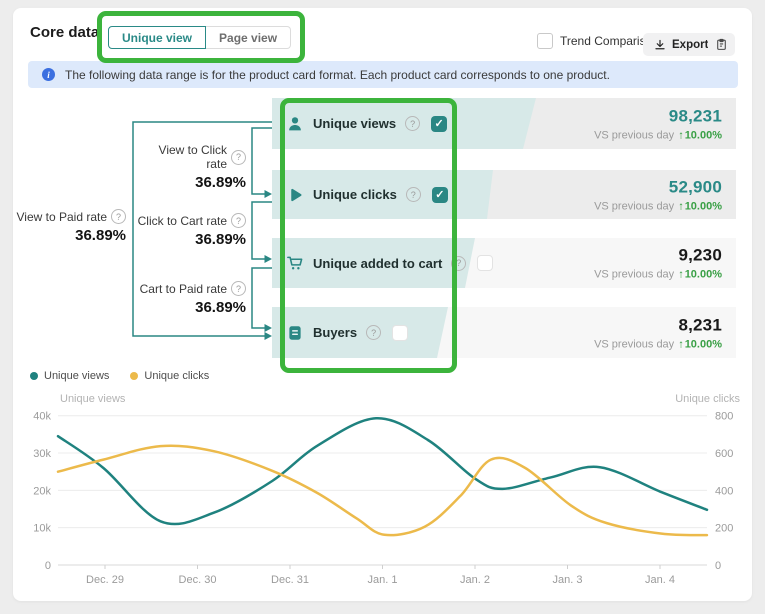 This screenshot has width=765, height=614. Describe the element at coordinates (119, 376) in the screenshot. I see `chart-legend: Unique views Unique clicks` at that location.